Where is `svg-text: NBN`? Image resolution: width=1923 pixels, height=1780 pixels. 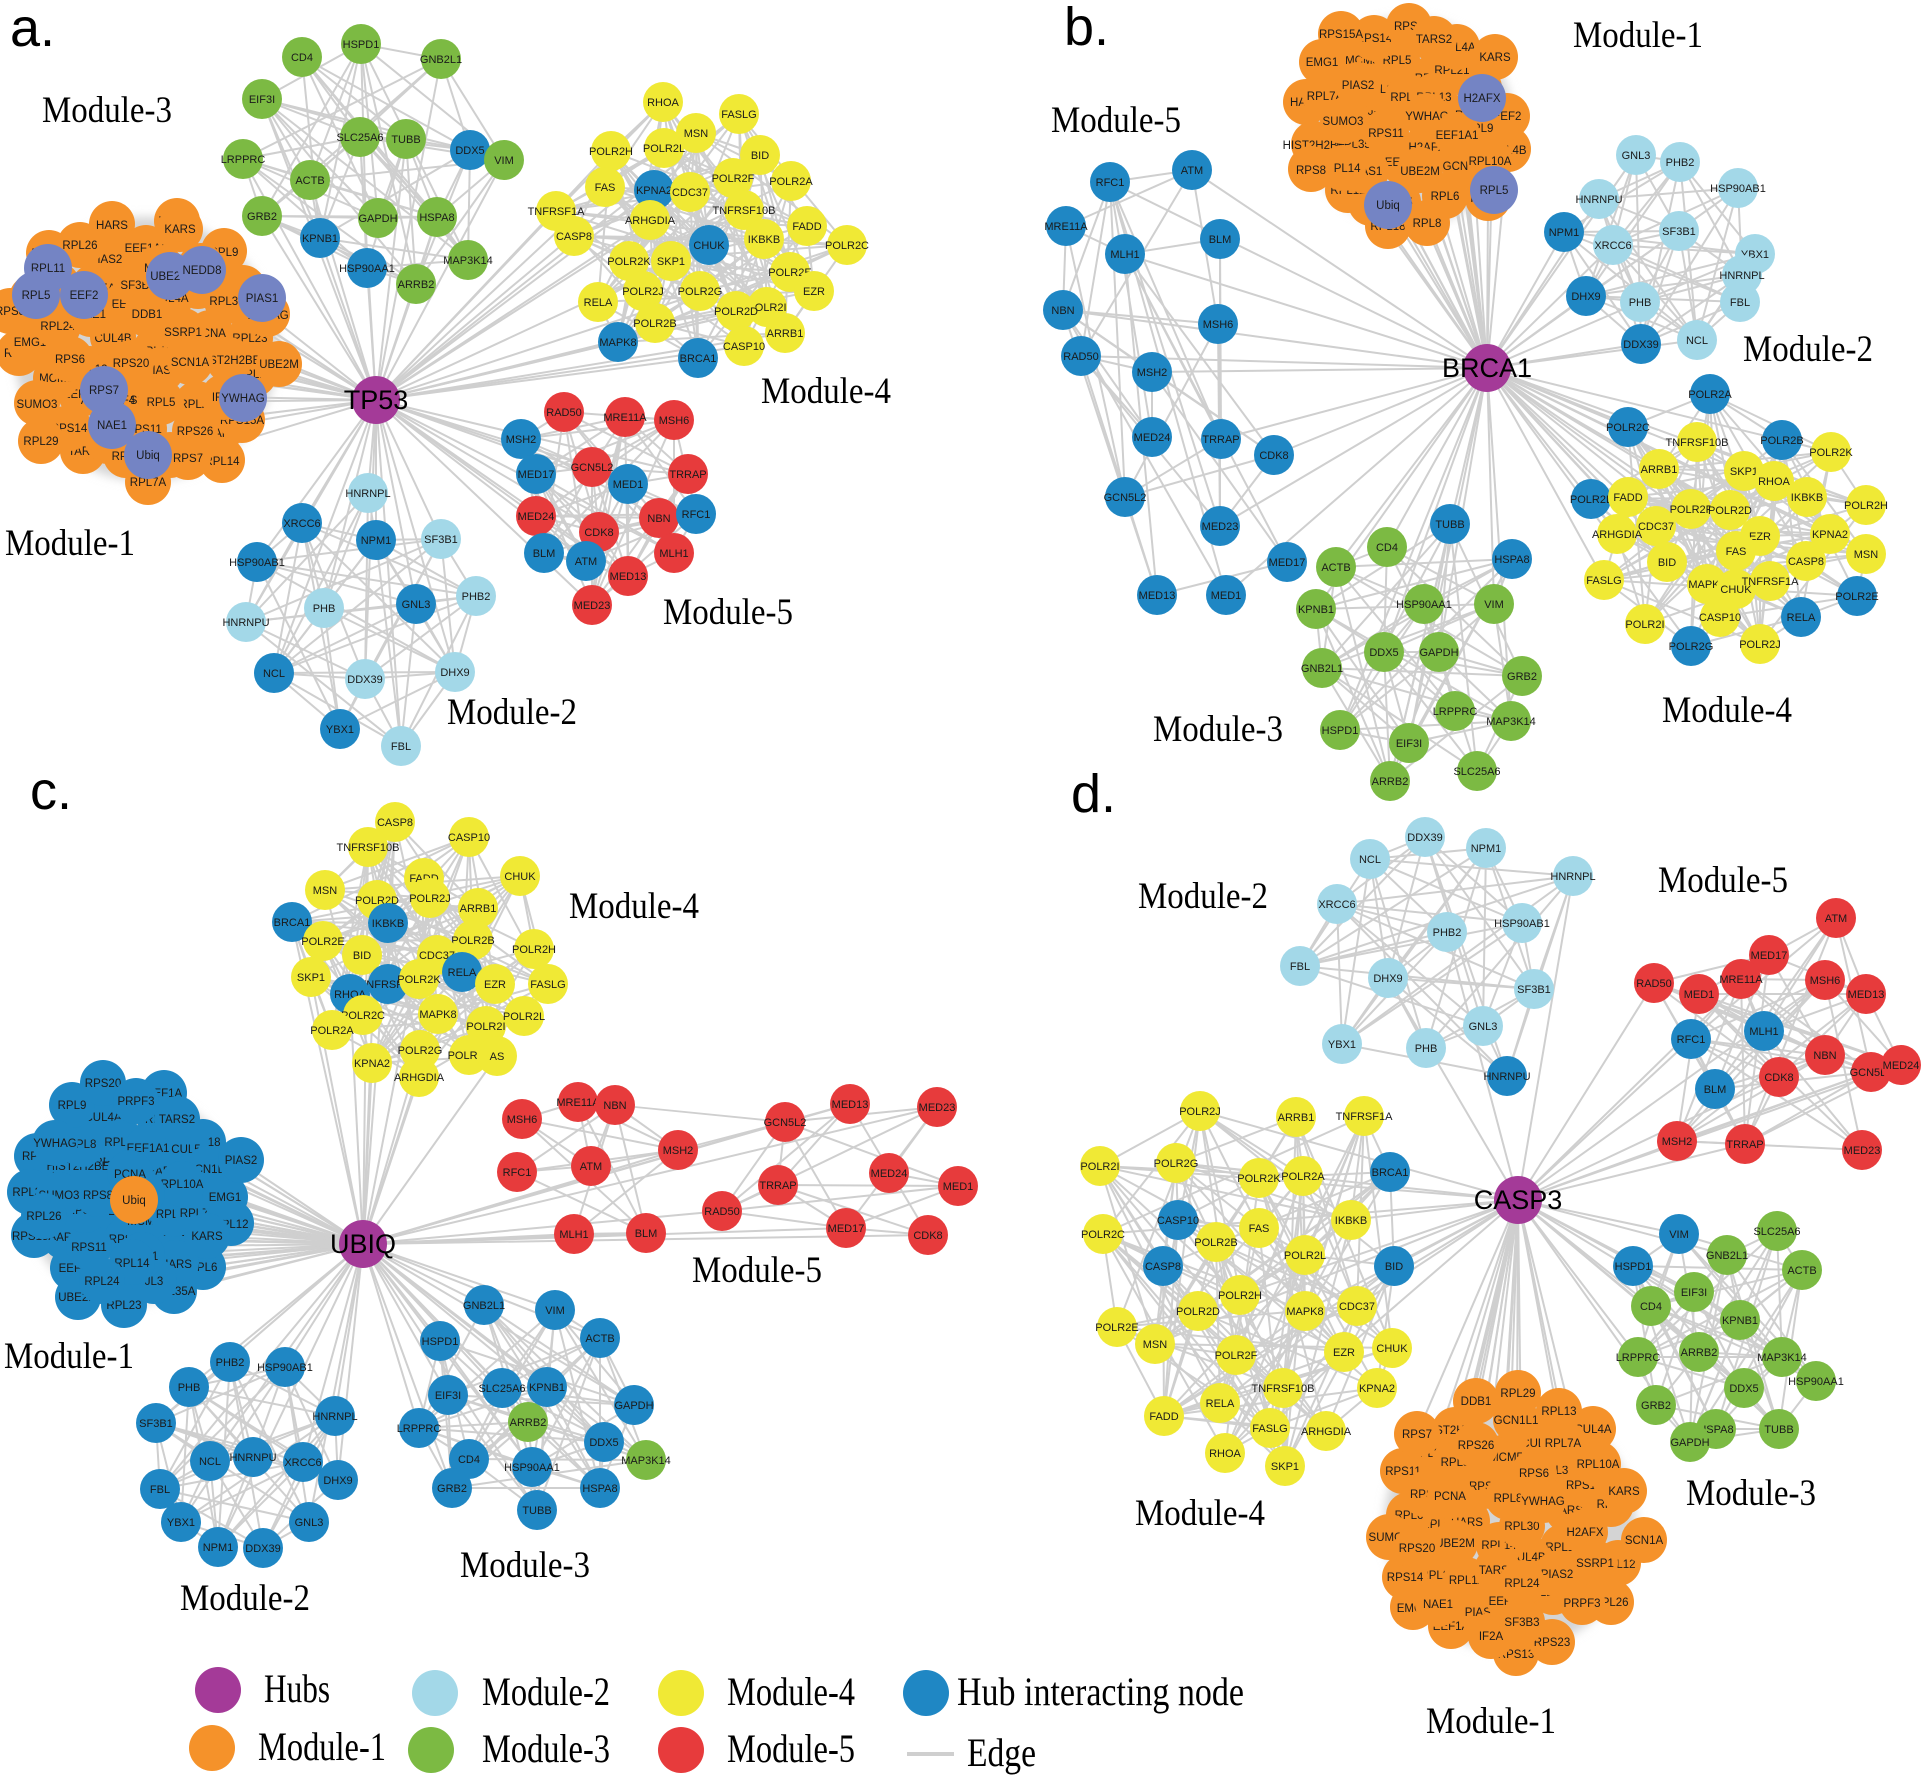 svg-text: NBN is located at coordinates (658, 519).